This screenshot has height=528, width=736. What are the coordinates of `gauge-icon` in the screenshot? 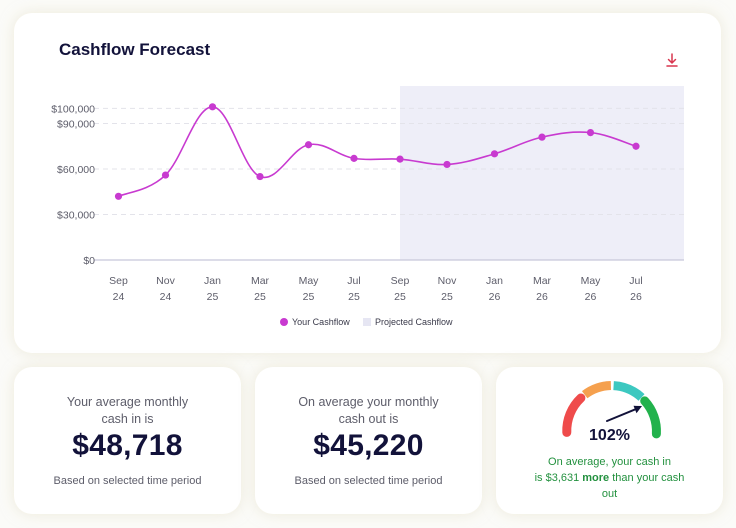 It's located at (611, 410).